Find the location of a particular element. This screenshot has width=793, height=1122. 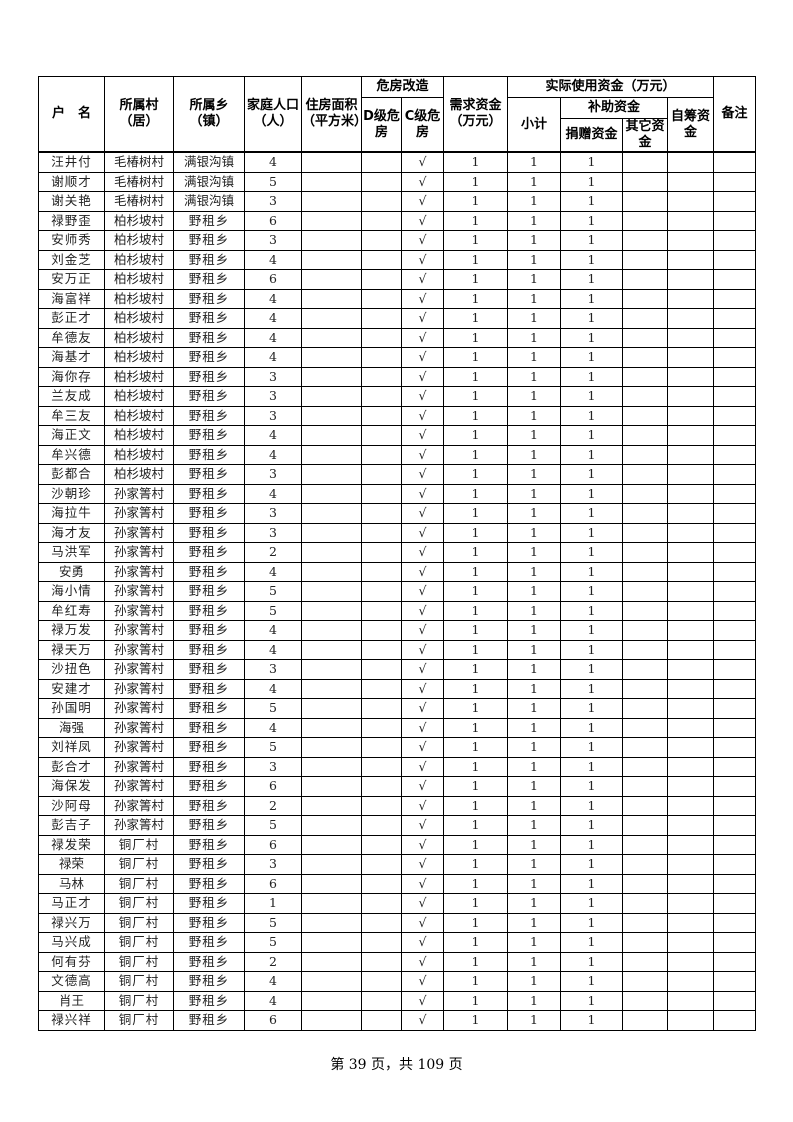

cell-village: 柏杉坡村 is located at coordinates (139, 337).